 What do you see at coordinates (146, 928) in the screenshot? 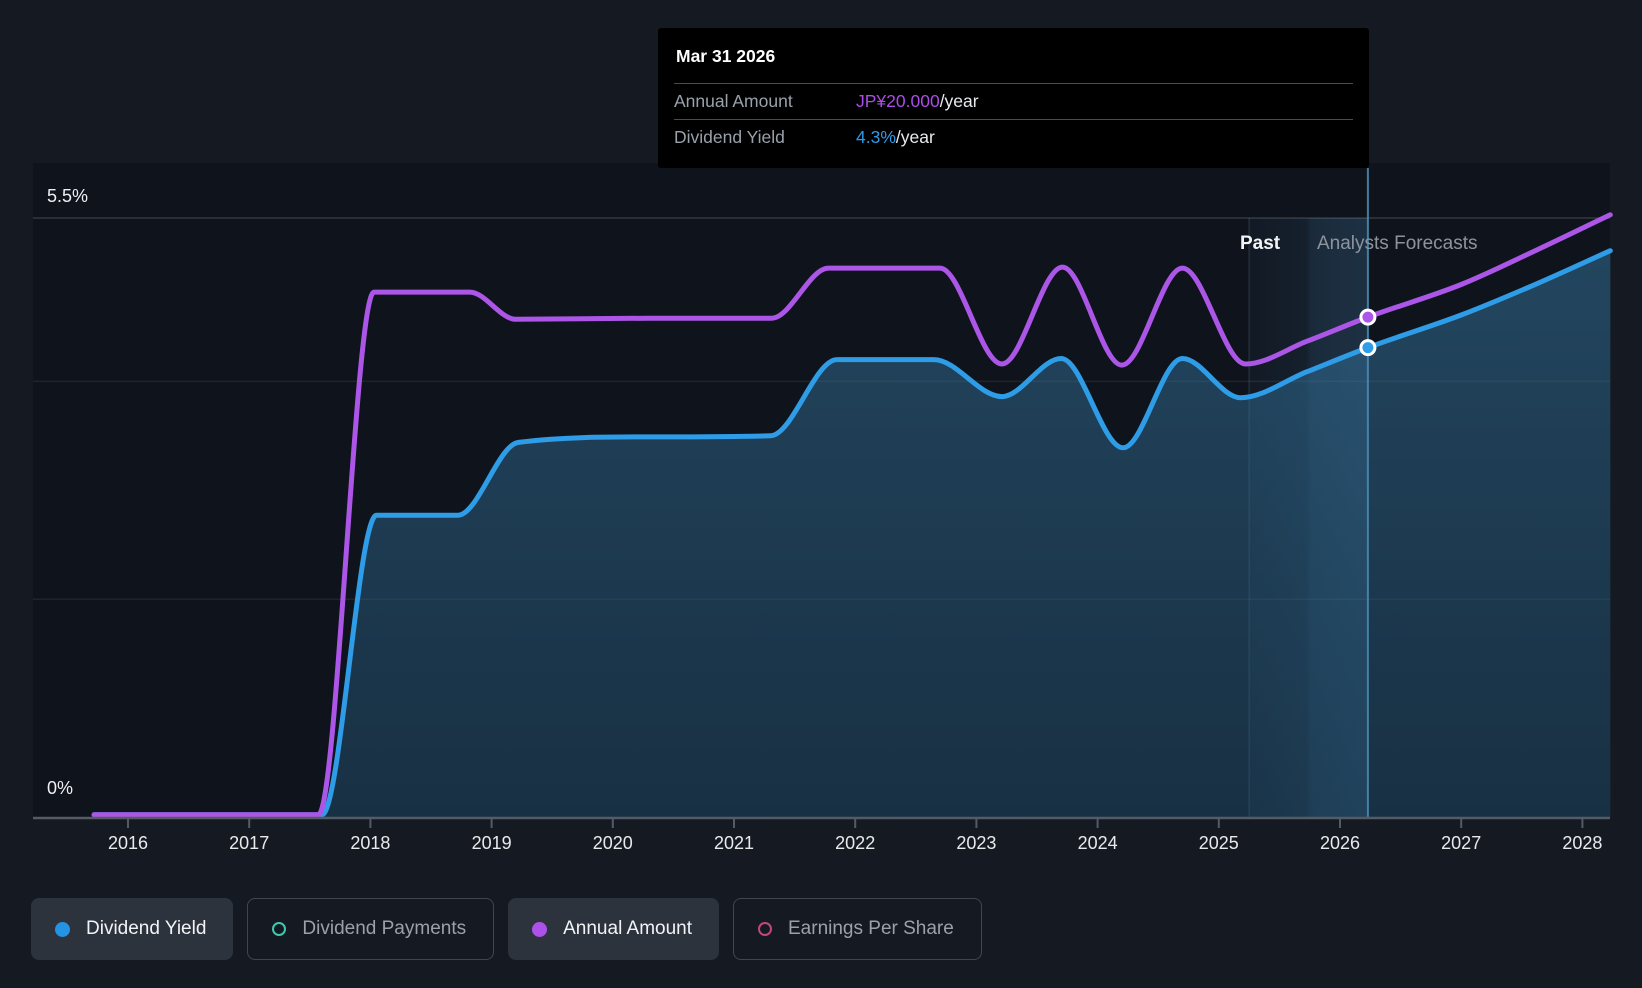
I see `legend-label: Dividend Yield` at bounding box center [146, 928].